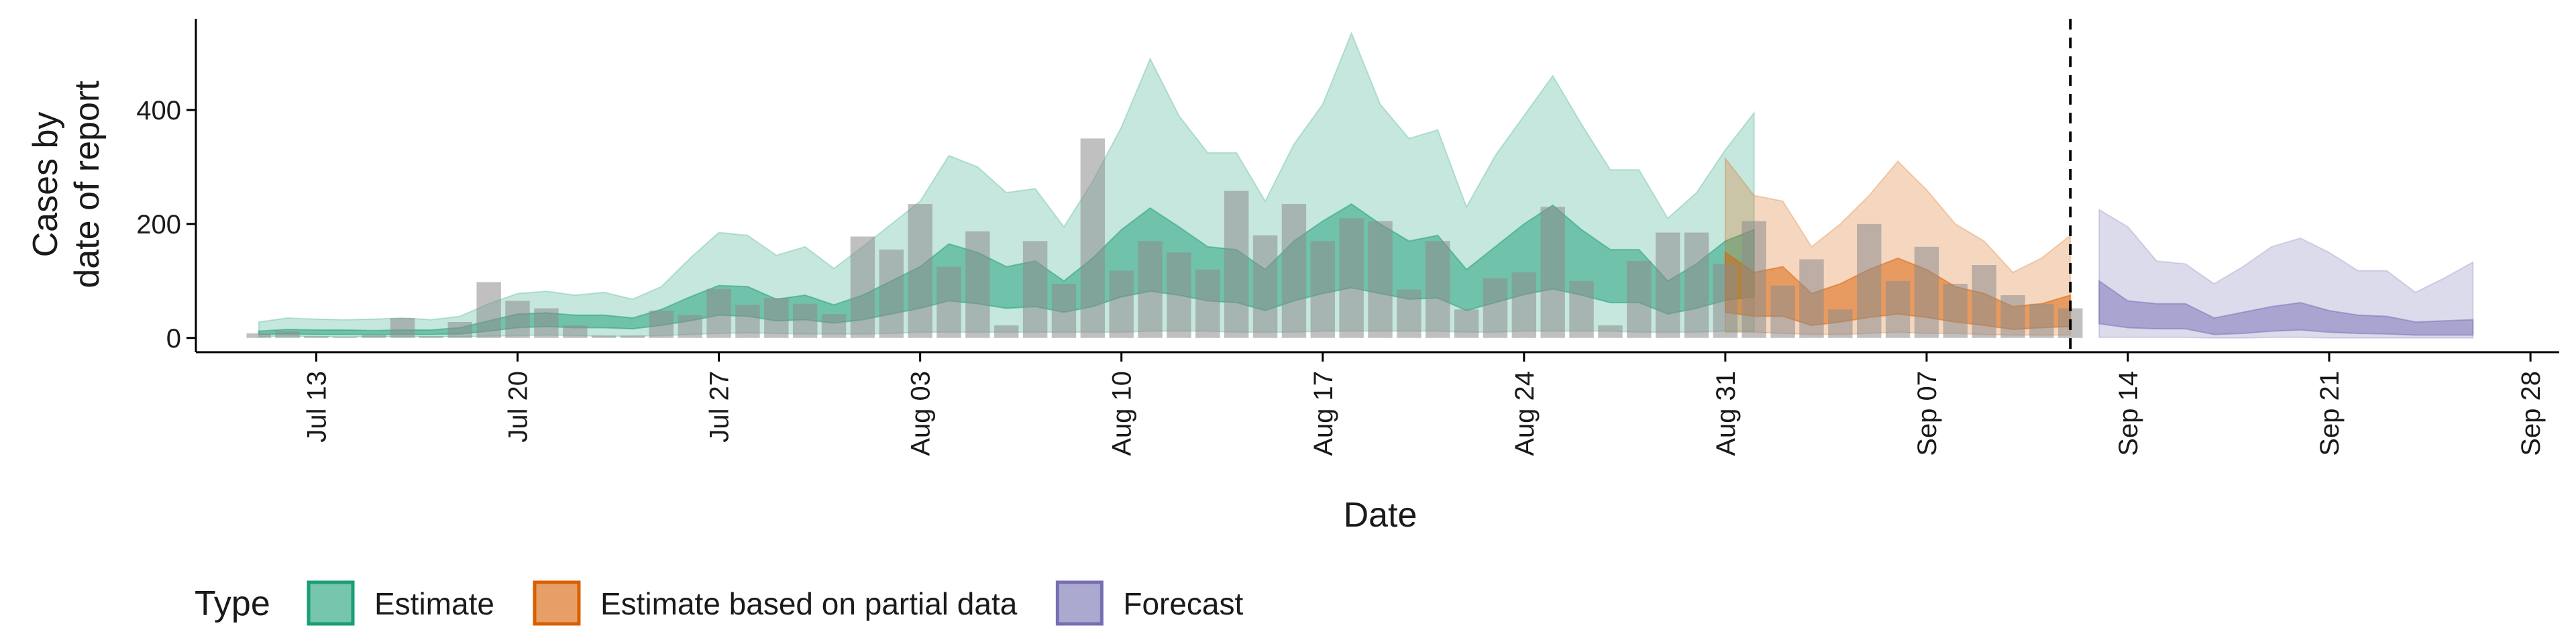 This screenshot has width=2576, height=644. I want to click on y-axis-title-line: date of report, so click(87, 184).